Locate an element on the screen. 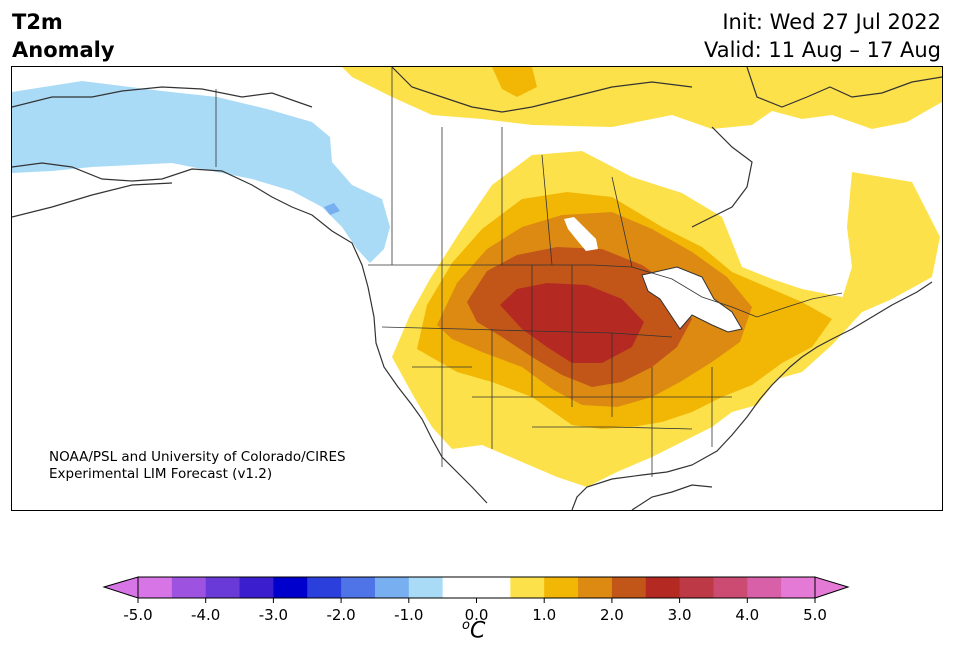 This screenshot has width=953, height=656. map-title: T2m Anomaly is located at coordinates (63, 36).